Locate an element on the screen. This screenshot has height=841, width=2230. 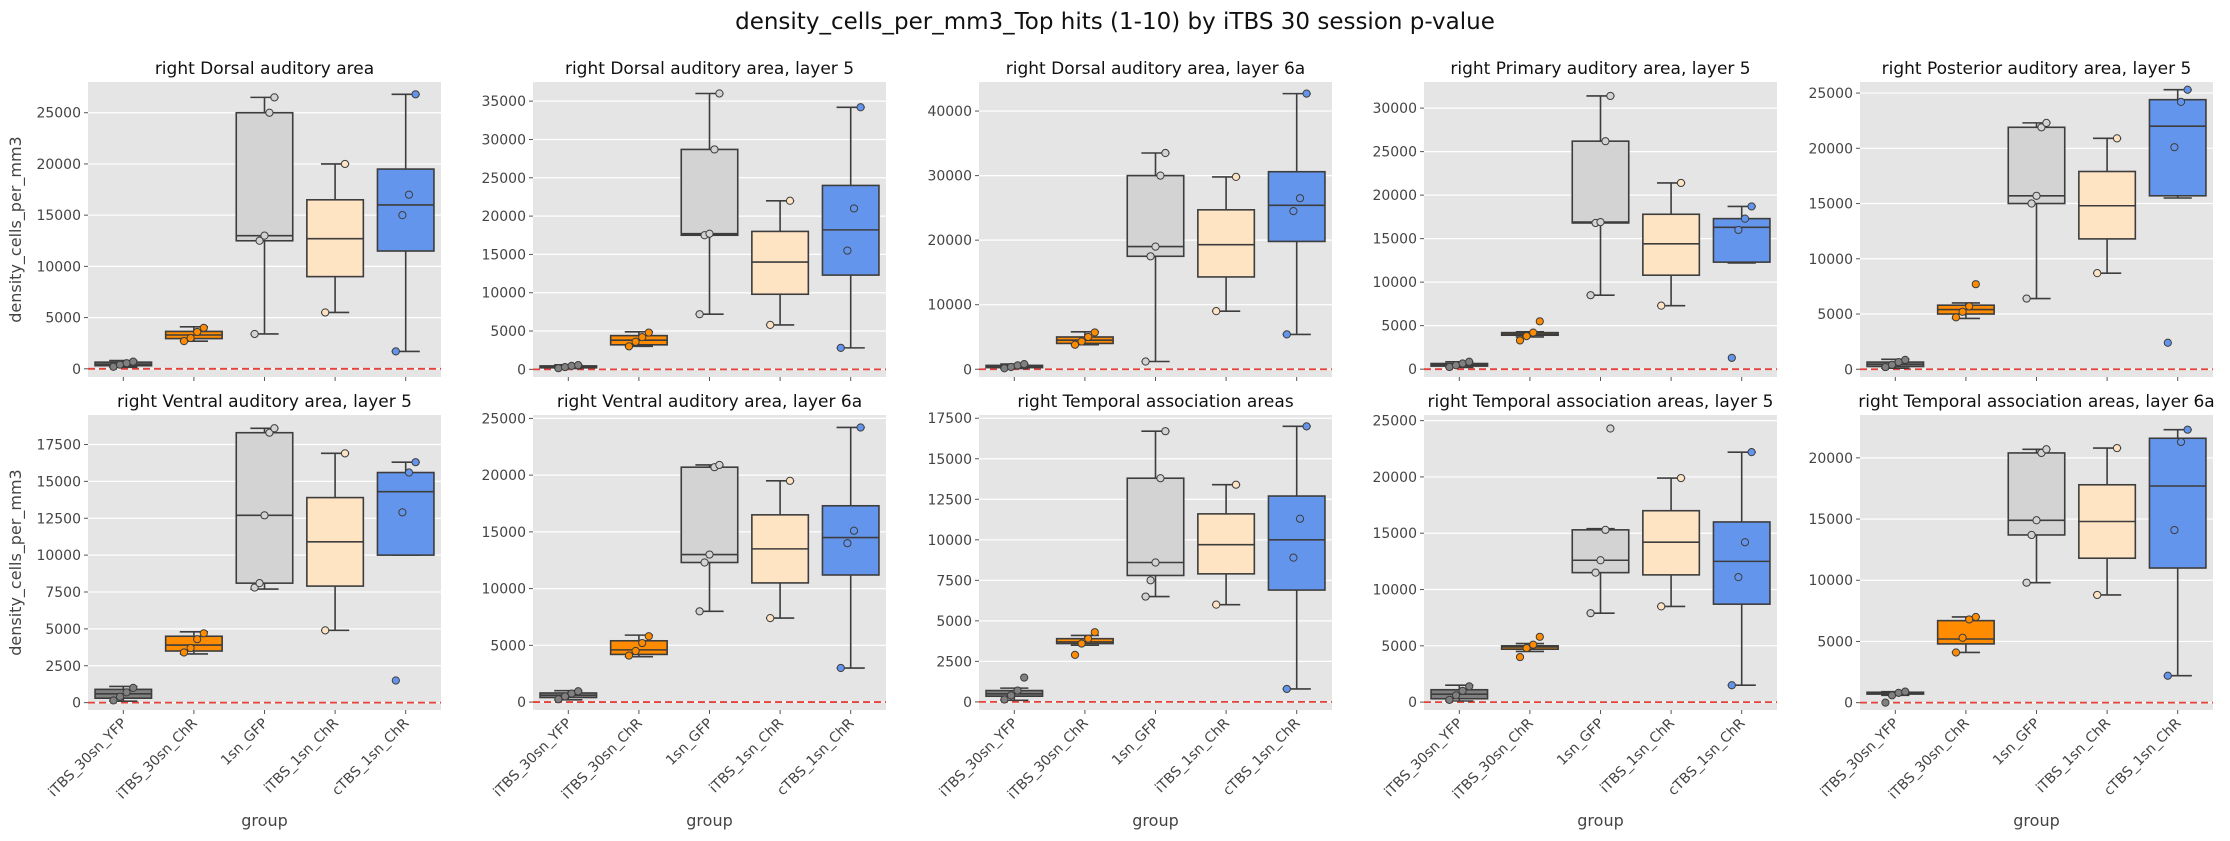
x-axis-label: group is located at coordinates (264, 820).